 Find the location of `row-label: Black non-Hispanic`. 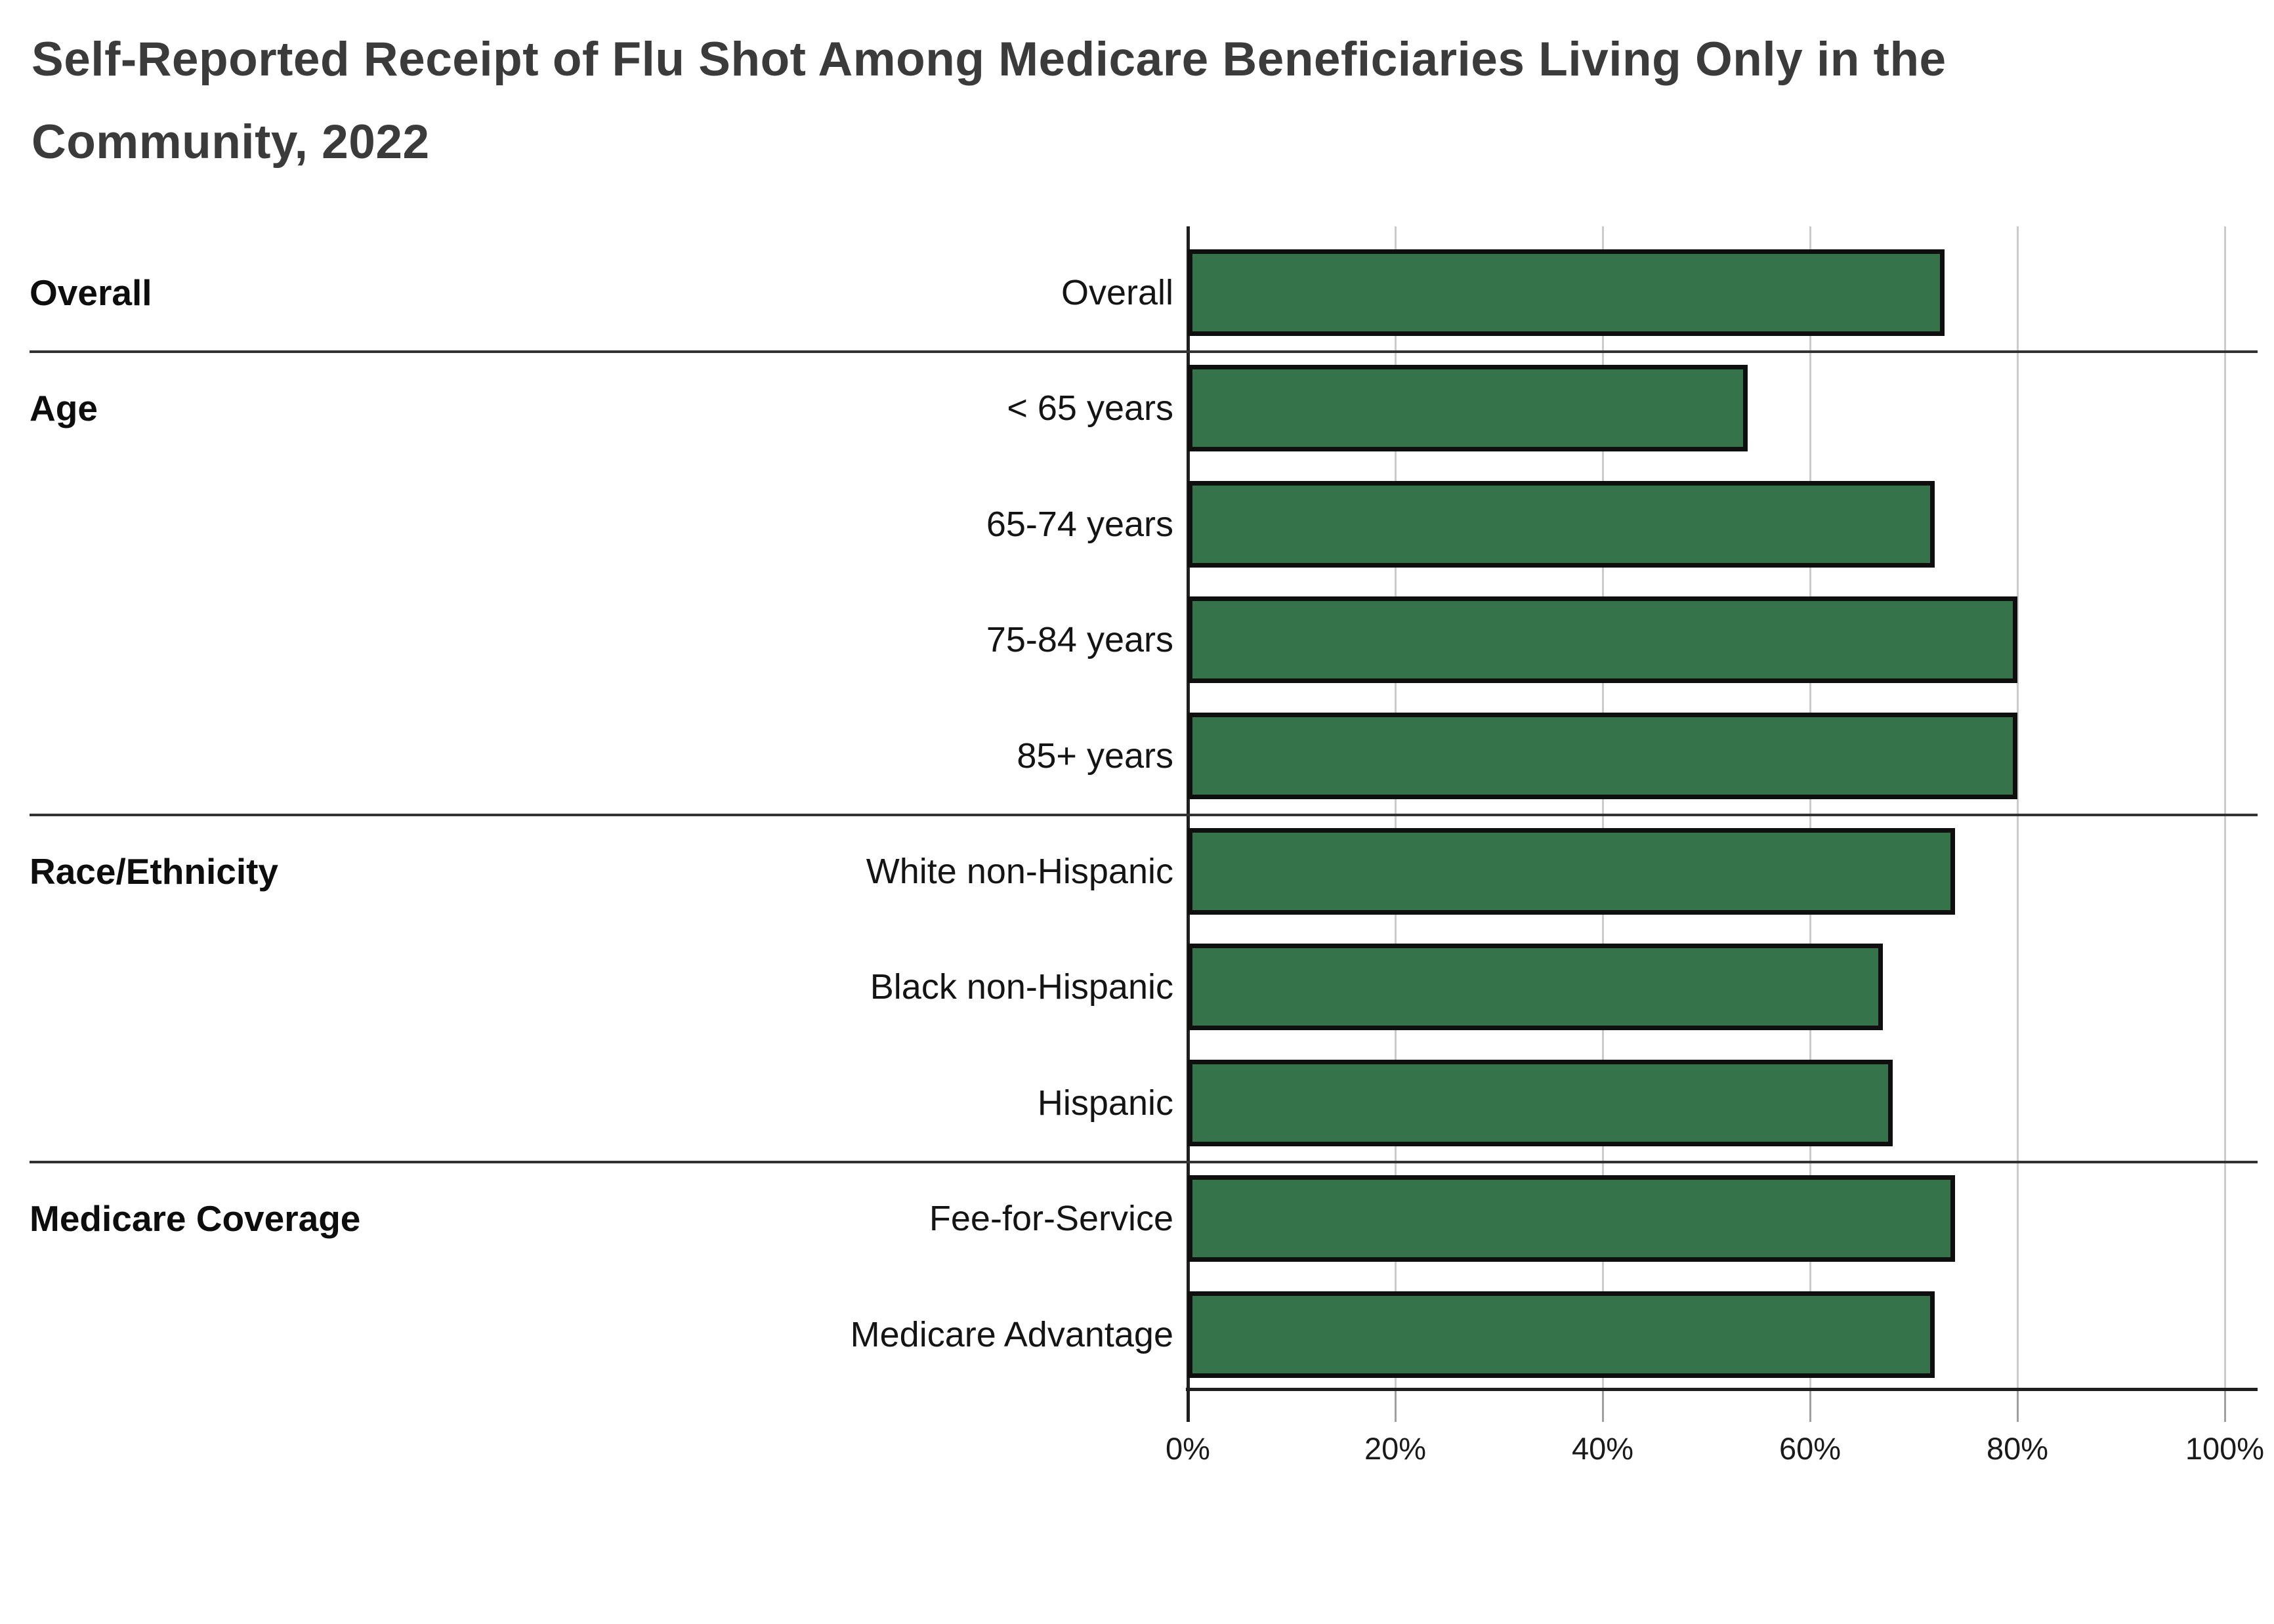

row-label: Black non-Hispanic is located at coordinates (1021, 987).